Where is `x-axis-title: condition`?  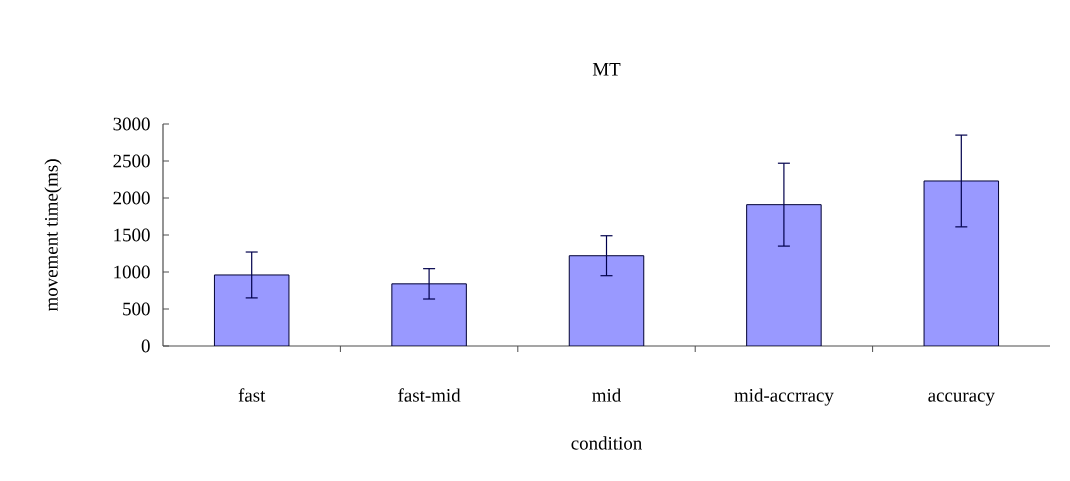
x-axis-title: condition is located at coordinates (606, 443).